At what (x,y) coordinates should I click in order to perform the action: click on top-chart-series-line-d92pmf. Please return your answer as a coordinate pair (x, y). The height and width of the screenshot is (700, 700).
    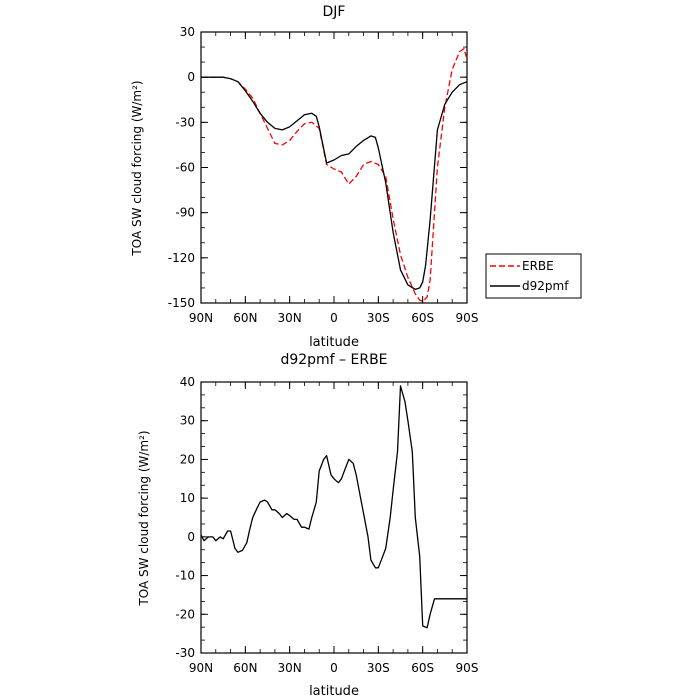
    Looking at the image, I should click on (334, 183).